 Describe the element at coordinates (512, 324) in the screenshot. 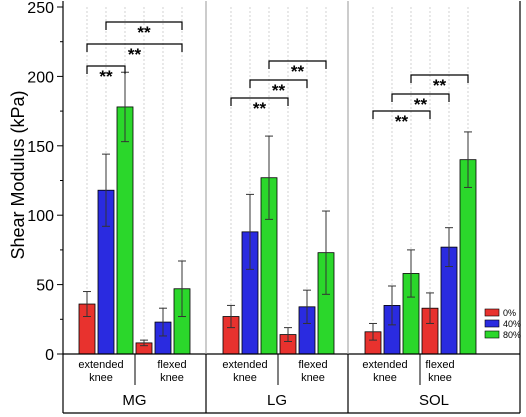

I see `legend-label: 40%` at that location.